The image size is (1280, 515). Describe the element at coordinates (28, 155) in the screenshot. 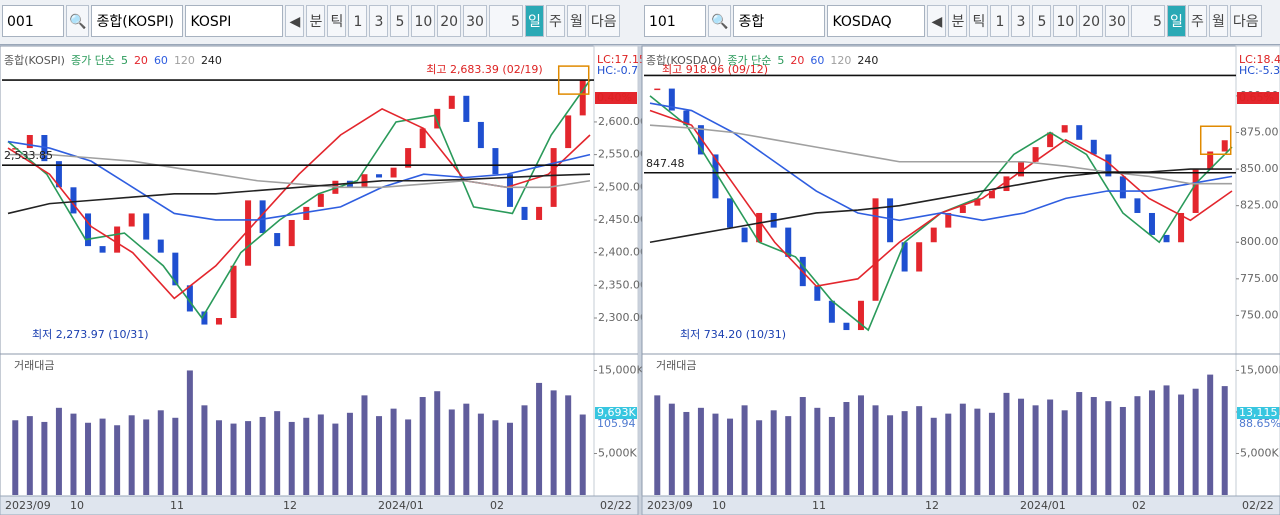

I see `level-label: 2,533.85` at that location.